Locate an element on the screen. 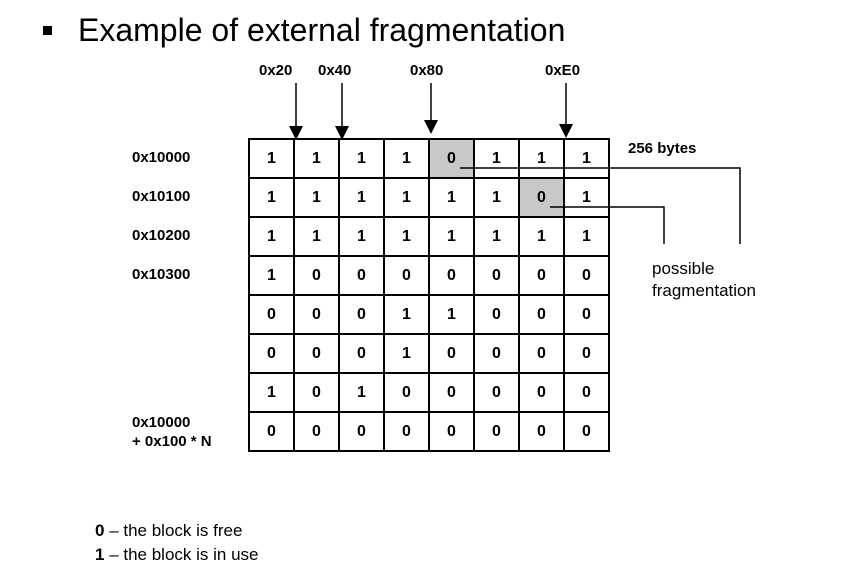 This screenshot has height=580, width=843. row-label-0x10300: 0x10300 is located at coordinates (161, 274).